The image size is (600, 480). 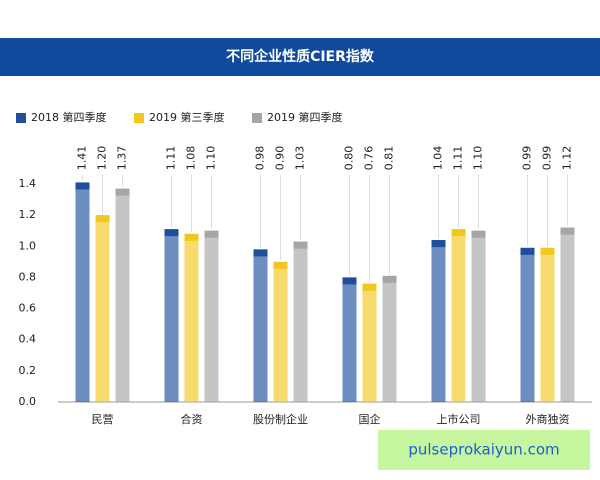 I want to click on data-label: 0.76, so click(x=369, y=158).